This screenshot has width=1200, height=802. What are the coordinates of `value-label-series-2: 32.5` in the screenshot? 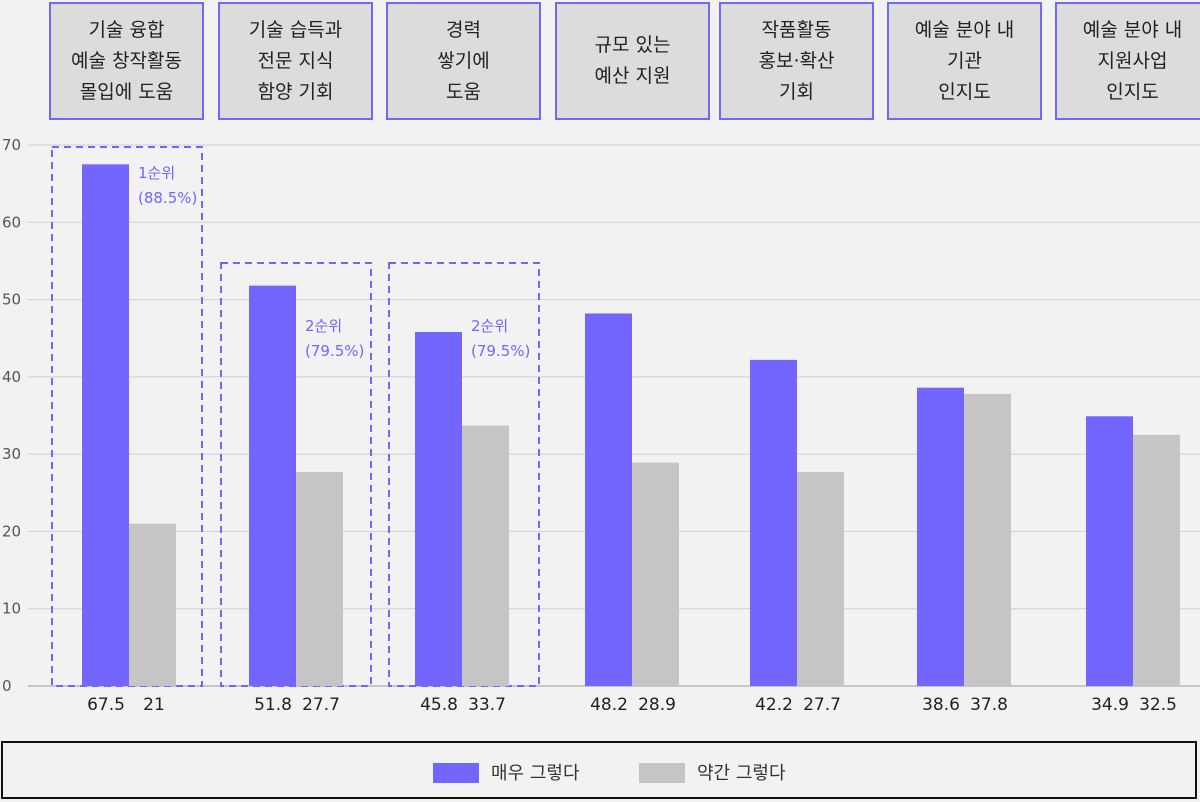 It's located at (1158, 705).